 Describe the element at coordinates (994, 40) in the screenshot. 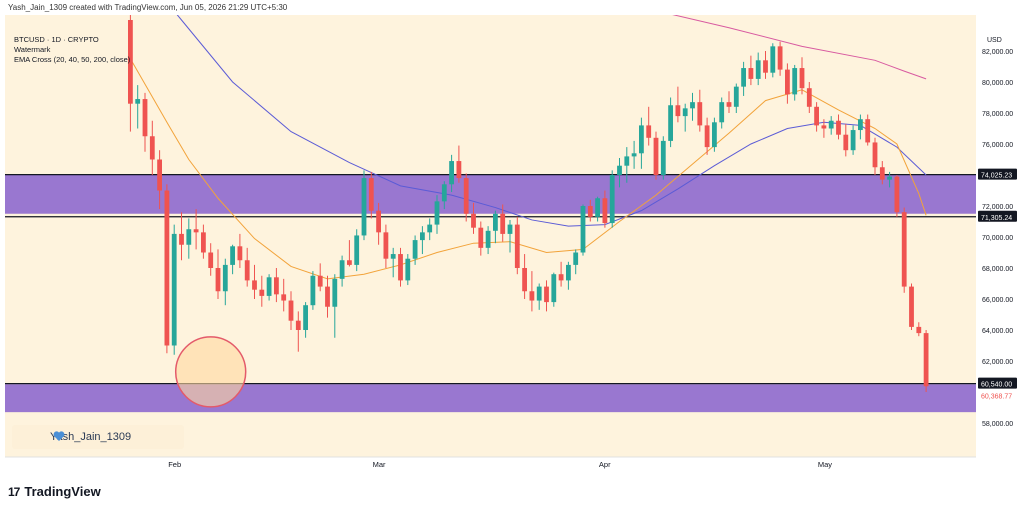

I see `currency-label: USD` at that location.